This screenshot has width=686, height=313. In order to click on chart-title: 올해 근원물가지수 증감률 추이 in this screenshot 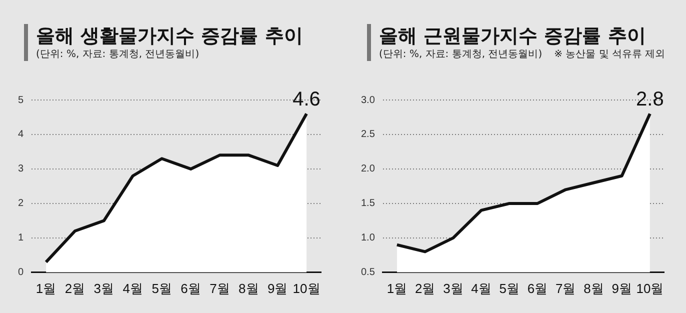, I will do `click(513, 36)`.